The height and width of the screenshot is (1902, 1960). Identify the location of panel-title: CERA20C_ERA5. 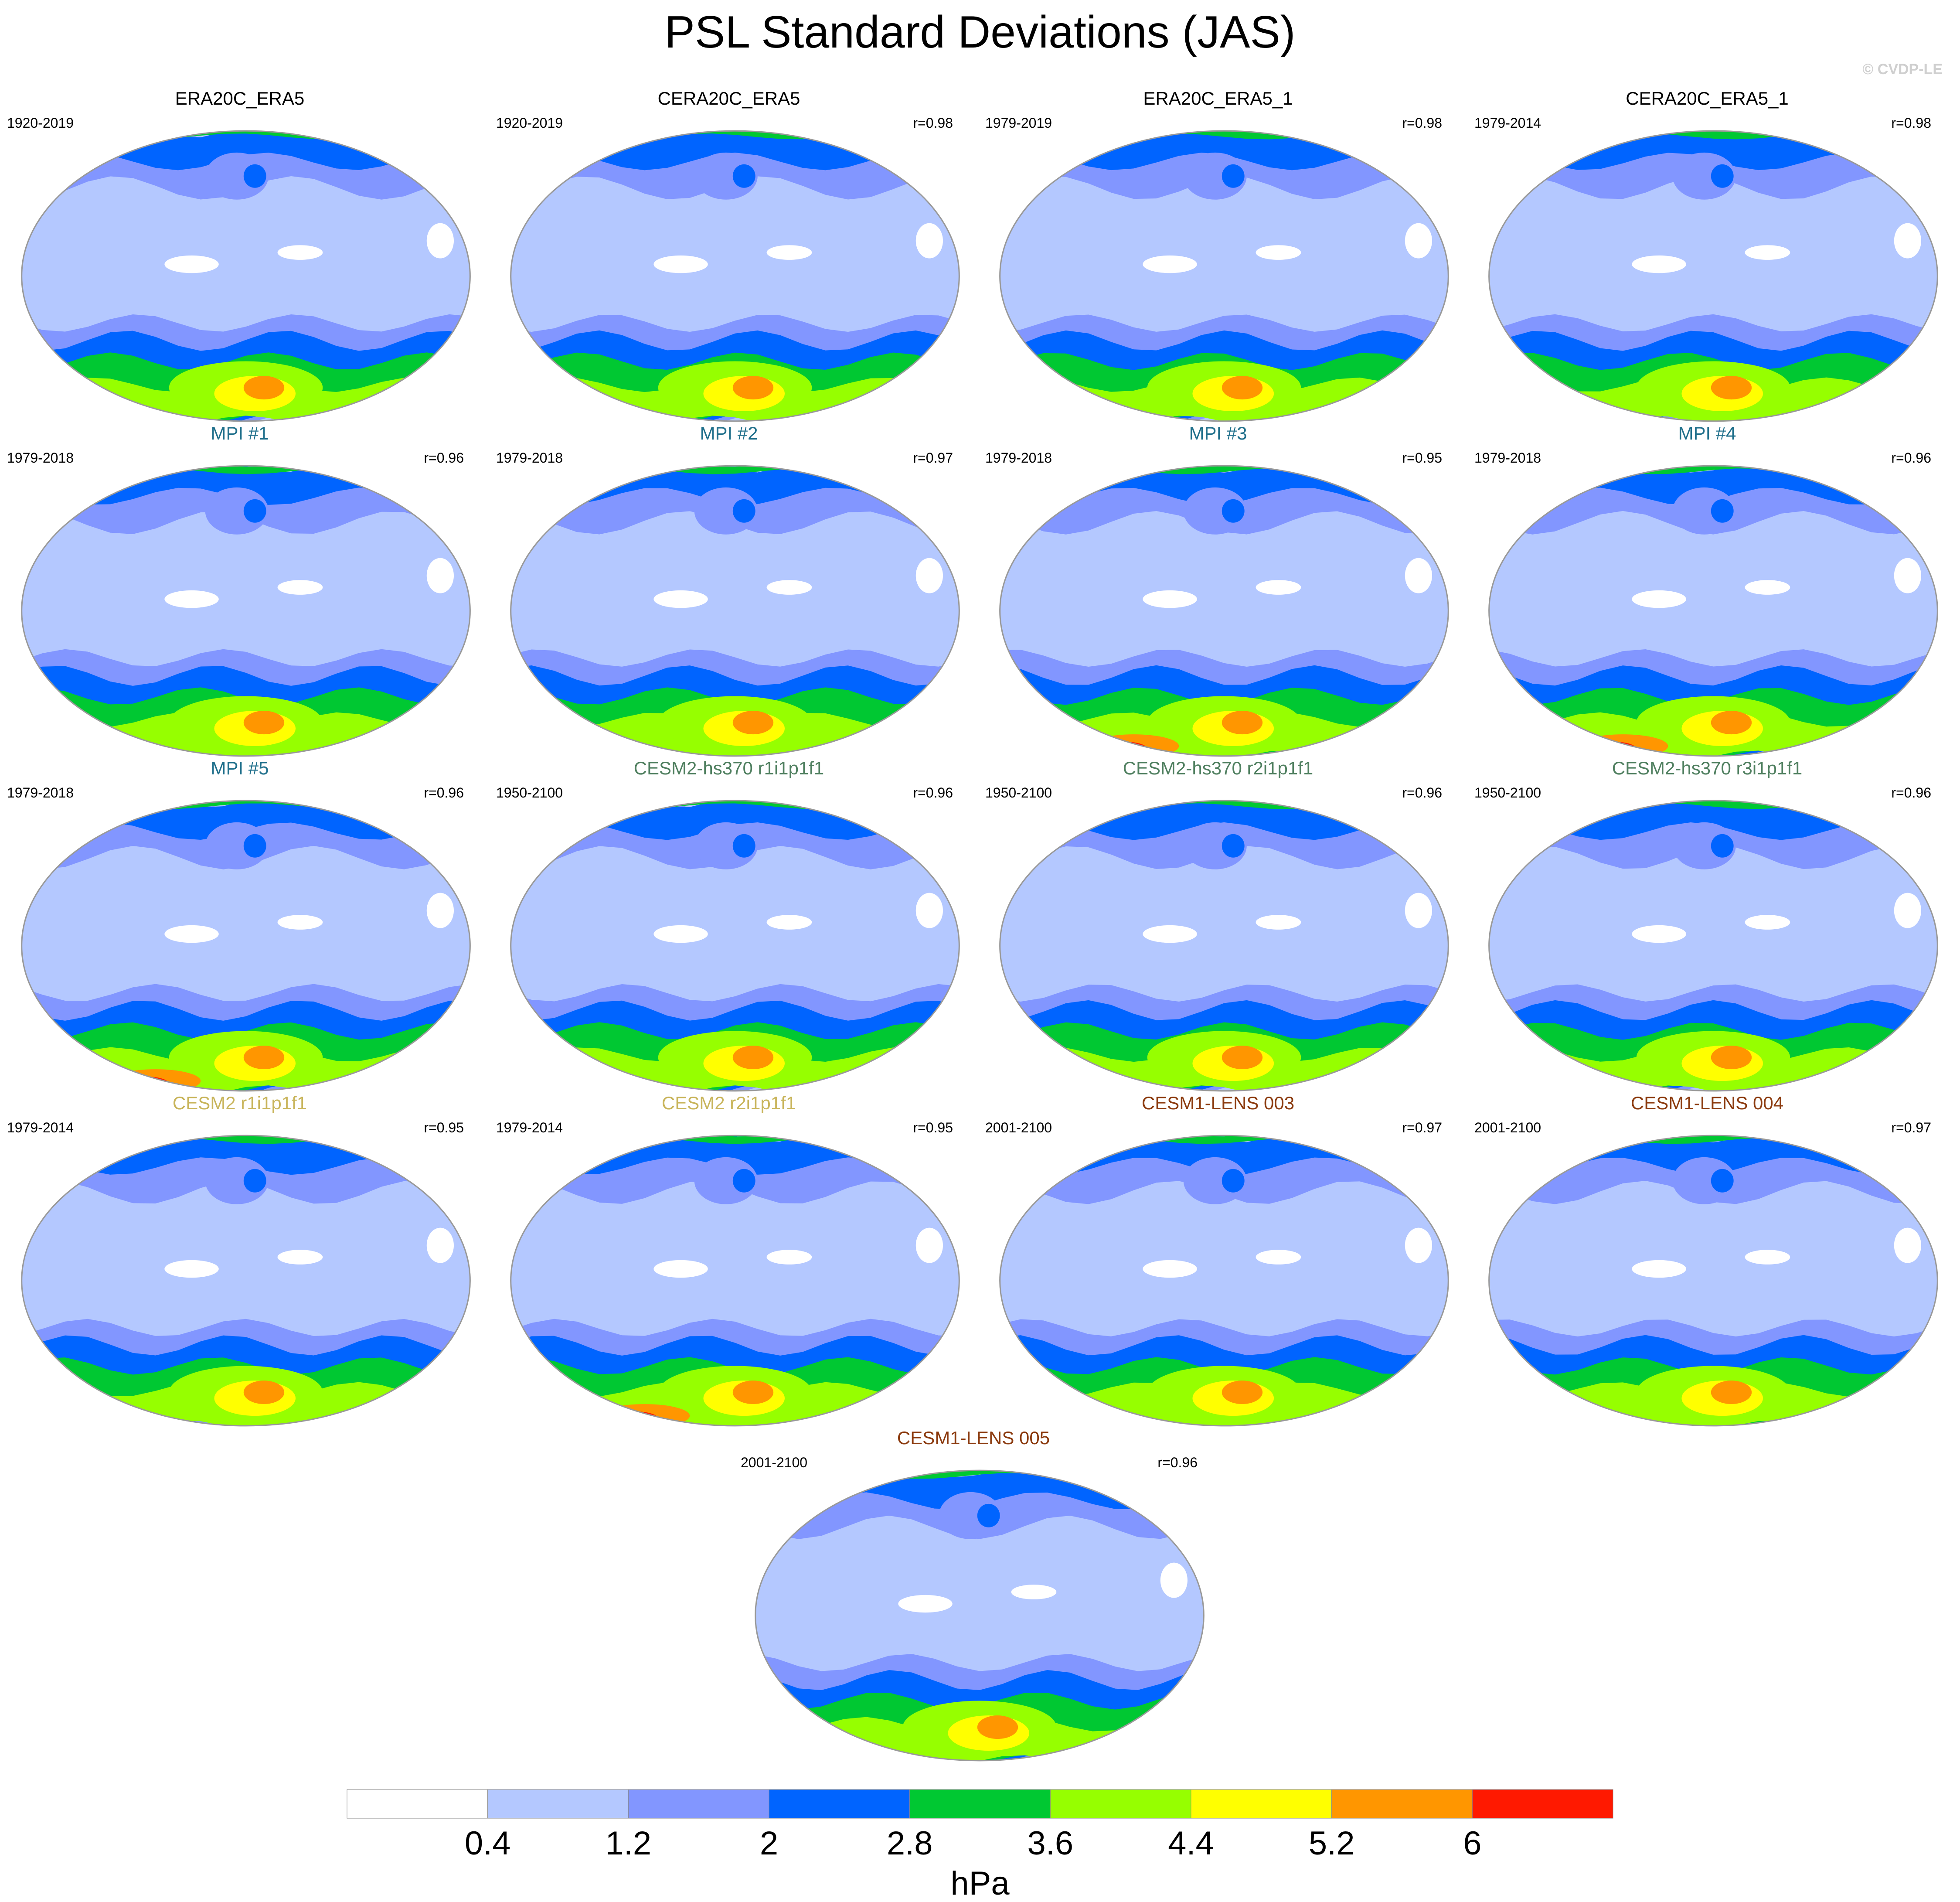
(728, 98).